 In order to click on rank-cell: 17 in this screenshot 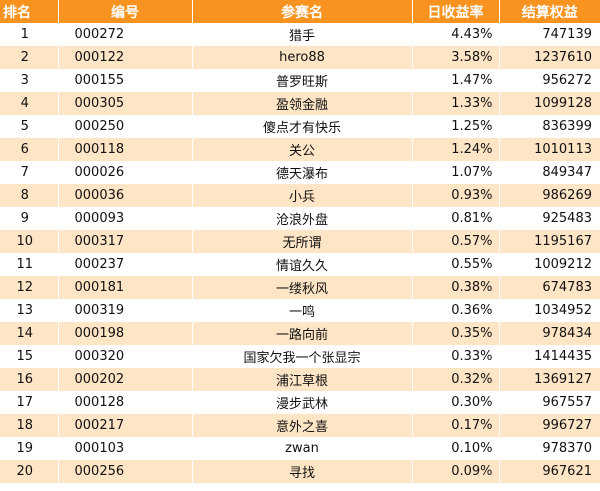, I will do `click(29, 402)`.